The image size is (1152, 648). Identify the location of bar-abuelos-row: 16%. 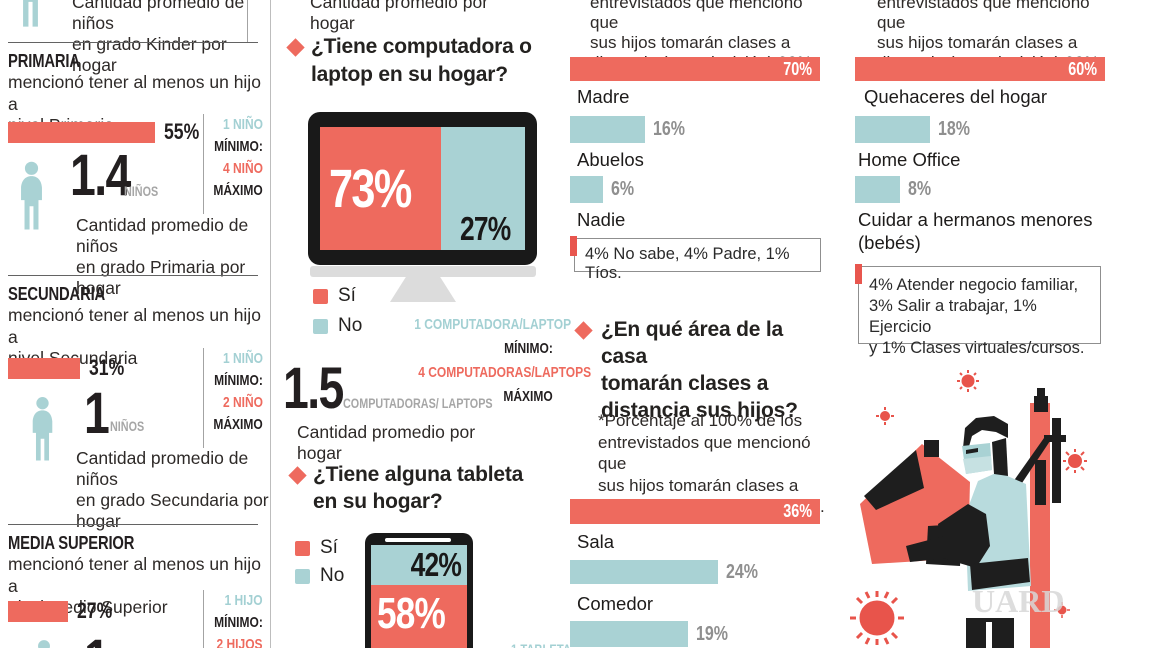
(631, 129).